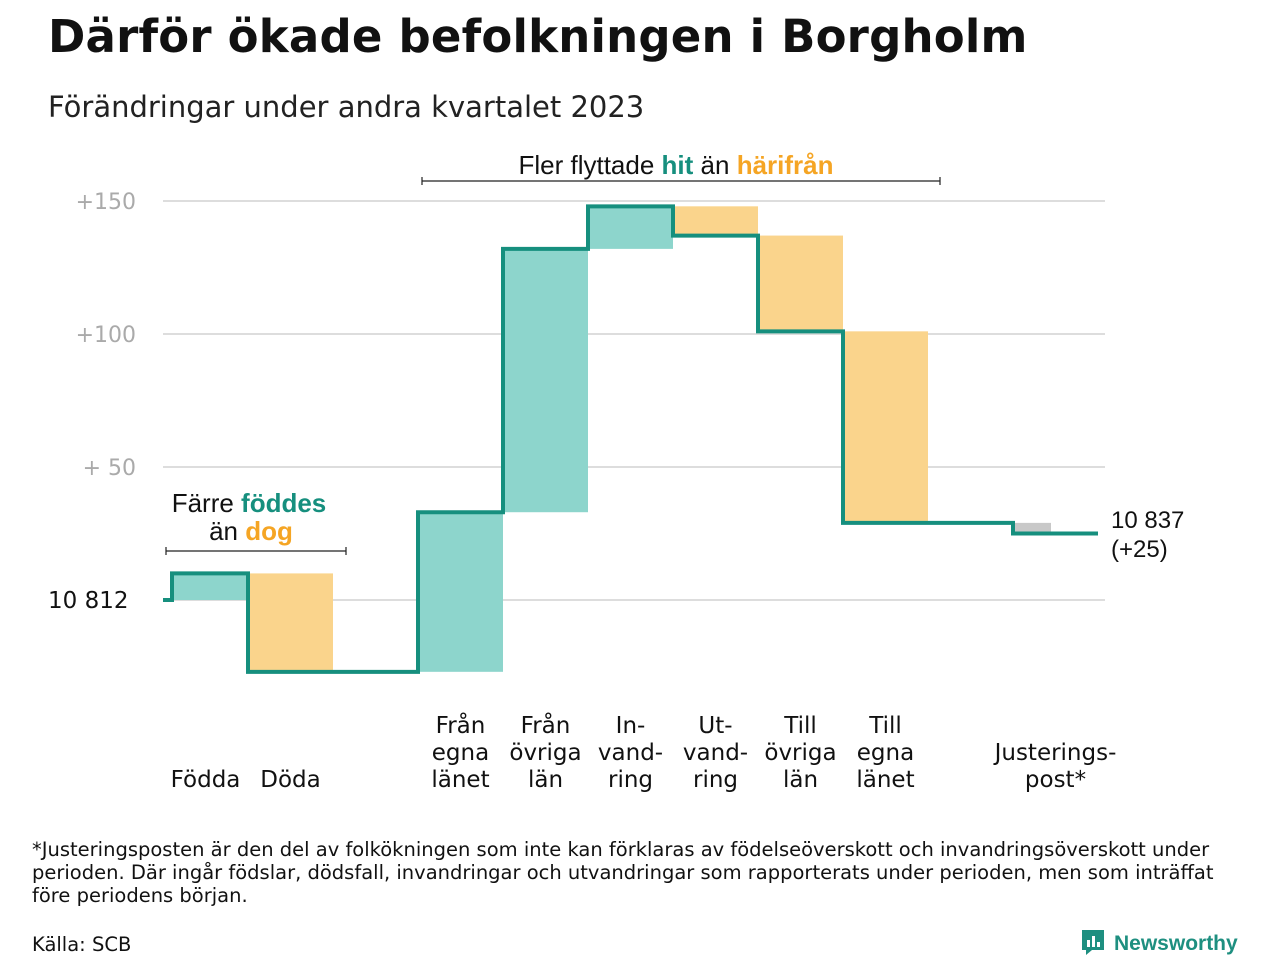  Describe the element at coordinates (885, 726) in the screenshot. I see `x-label-till_egna: Till` at that location.